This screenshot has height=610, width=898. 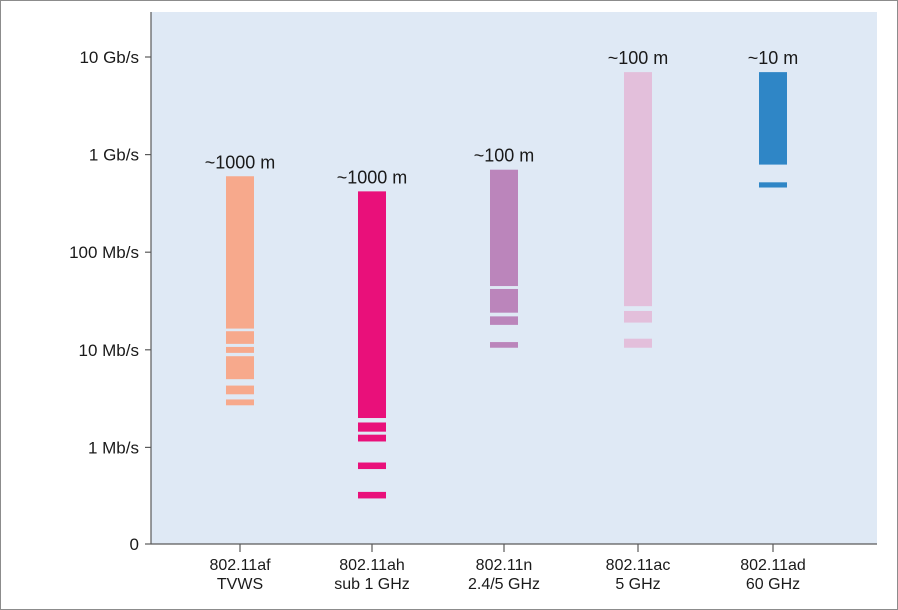 I want to click on y-tick-label: 100 Mb/s, so click(x=104, y=252).